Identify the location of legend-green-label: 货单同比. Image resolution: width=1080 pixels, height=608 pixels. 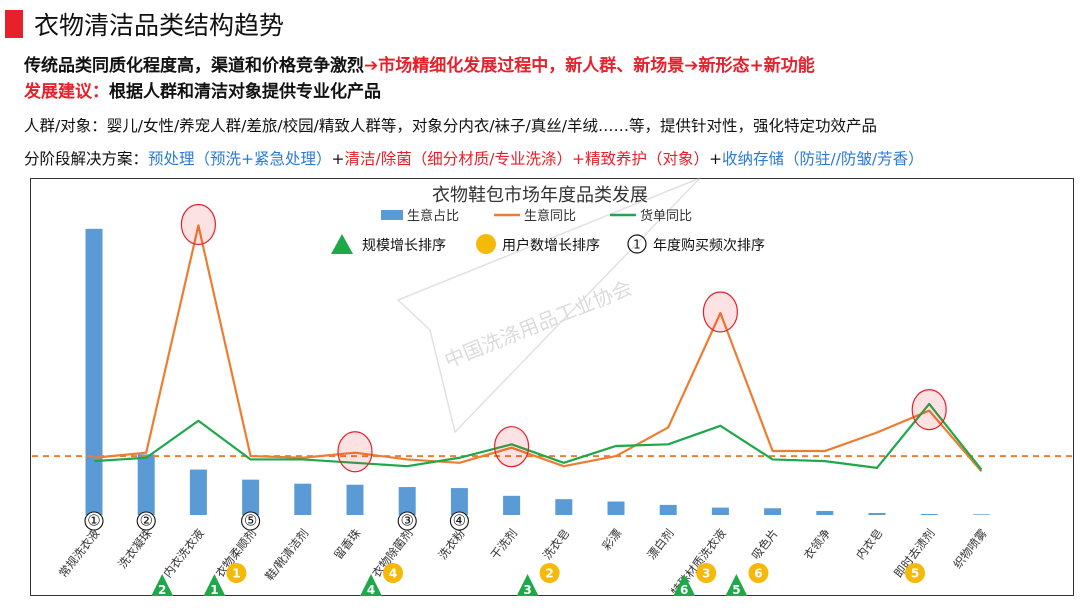
(666, 216).